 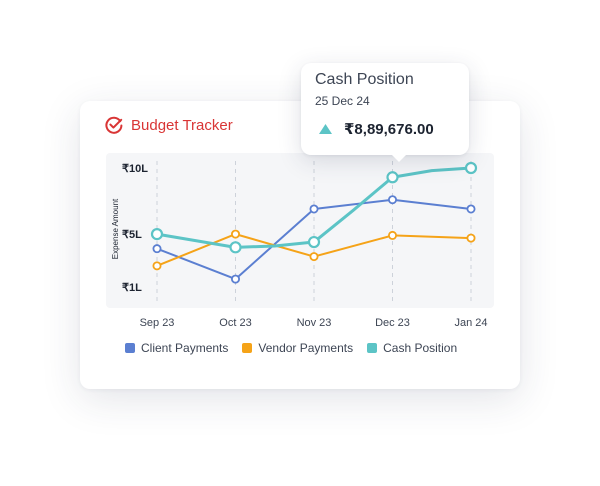 I want to click on legend-label: Vendor Payments, so click(x=306, y=348).